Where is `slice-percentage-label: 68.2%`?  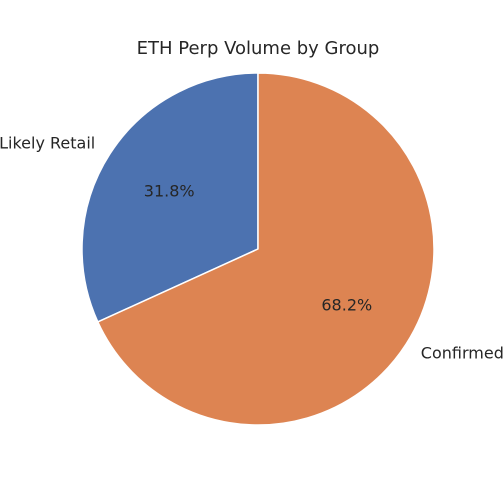
slice-percentage-label: 68.2% is located at coordinates (346, 305).